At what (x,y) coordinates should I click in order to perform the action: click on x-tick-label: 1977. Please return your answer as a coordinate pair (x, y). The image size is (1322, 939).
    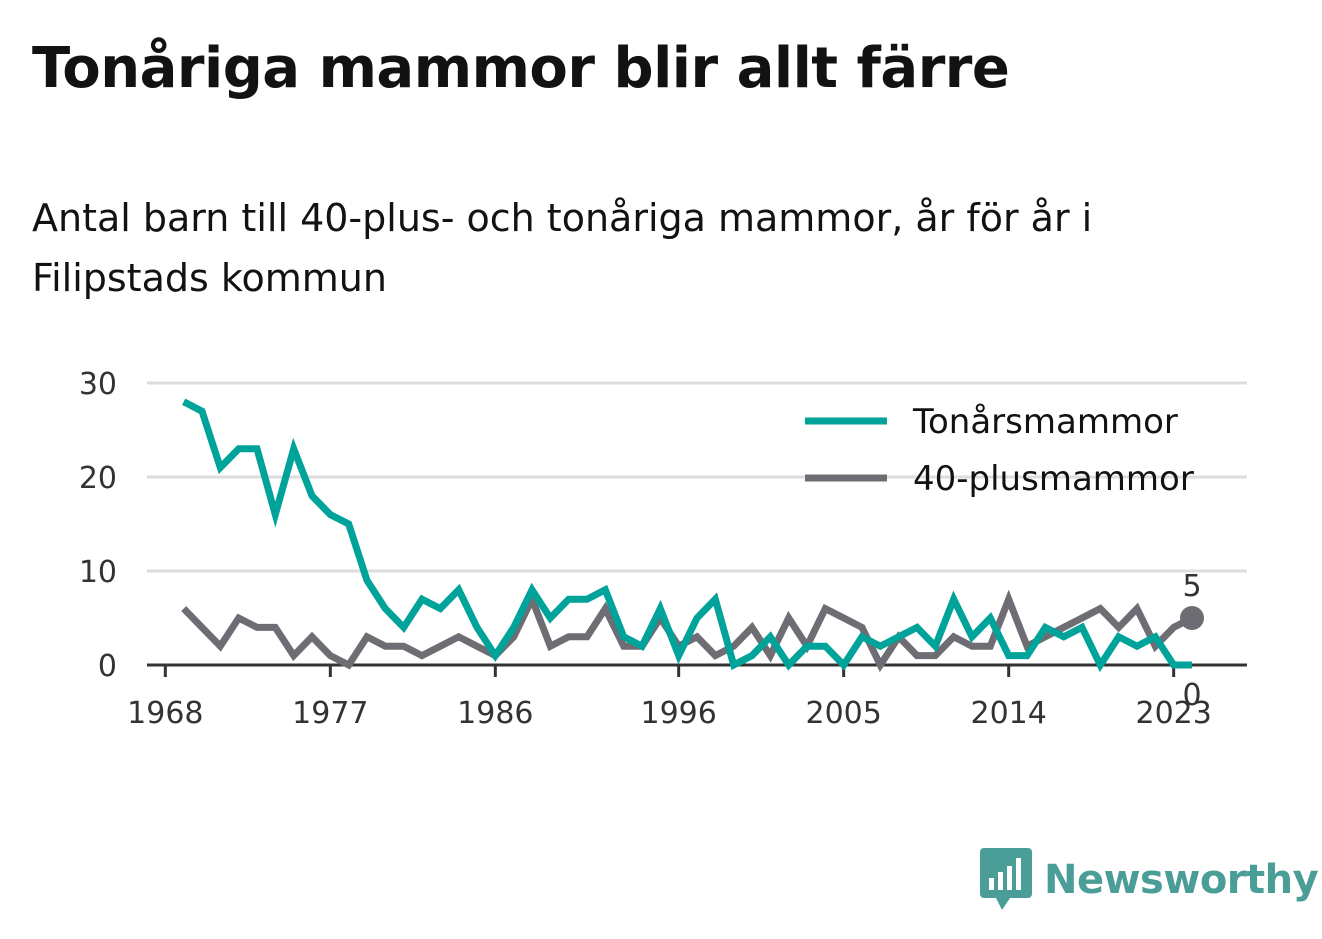
    Looking at the image, I should click on (330, 713).